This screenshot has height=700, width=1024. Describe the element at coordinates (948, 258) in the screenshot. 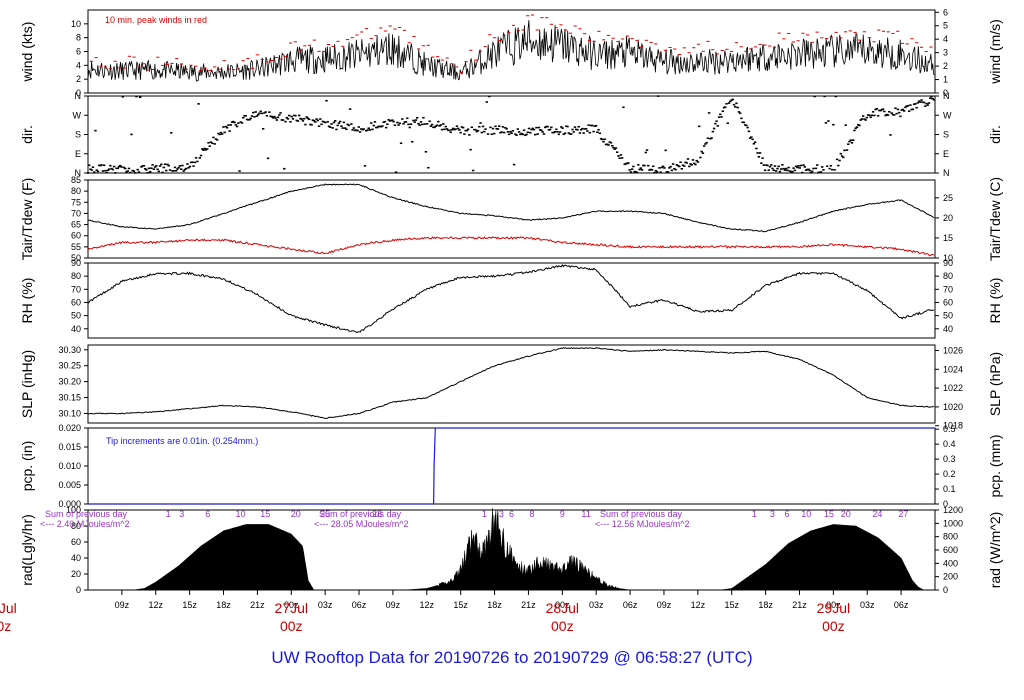

I see `ytick-label-right: 10` at that location.